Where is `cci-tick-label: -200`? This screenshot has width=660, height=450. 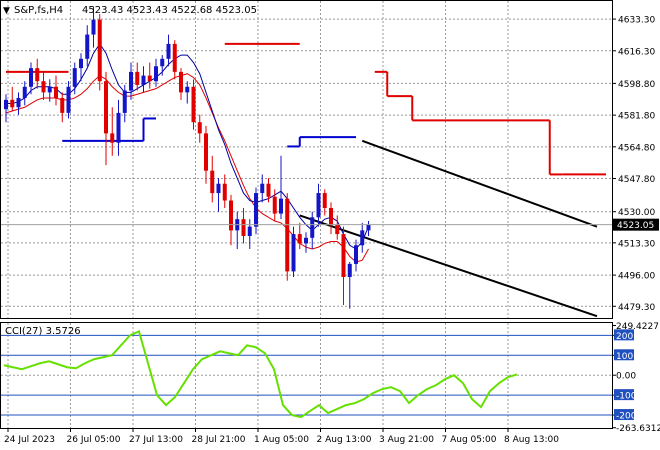 cci-tick-label: -200 is located at coordinates (626, 417).